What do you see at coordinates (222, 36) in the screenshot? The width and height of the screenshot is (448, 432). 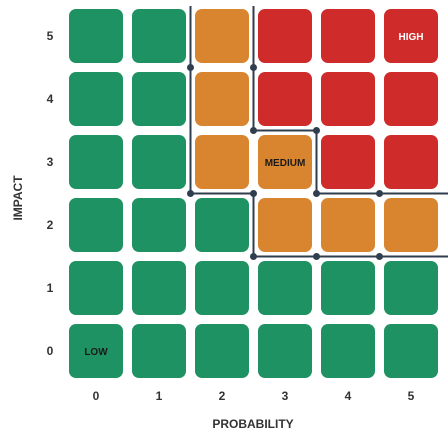 I see `cell-p2-i5` at bounding box center [222, 36].